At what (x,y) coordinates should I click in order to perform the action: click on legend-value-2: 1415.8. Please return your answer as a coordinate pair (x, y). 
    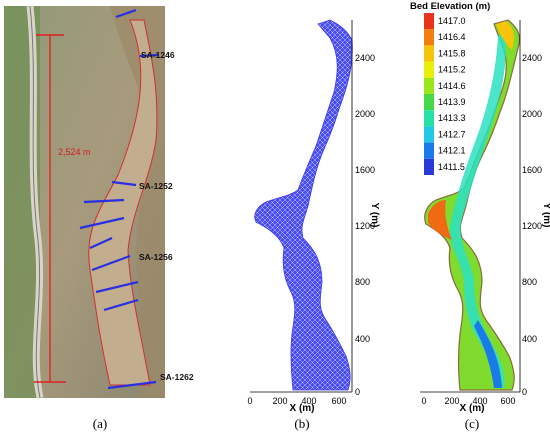
    Looking at the image, I should click on (452, 53).